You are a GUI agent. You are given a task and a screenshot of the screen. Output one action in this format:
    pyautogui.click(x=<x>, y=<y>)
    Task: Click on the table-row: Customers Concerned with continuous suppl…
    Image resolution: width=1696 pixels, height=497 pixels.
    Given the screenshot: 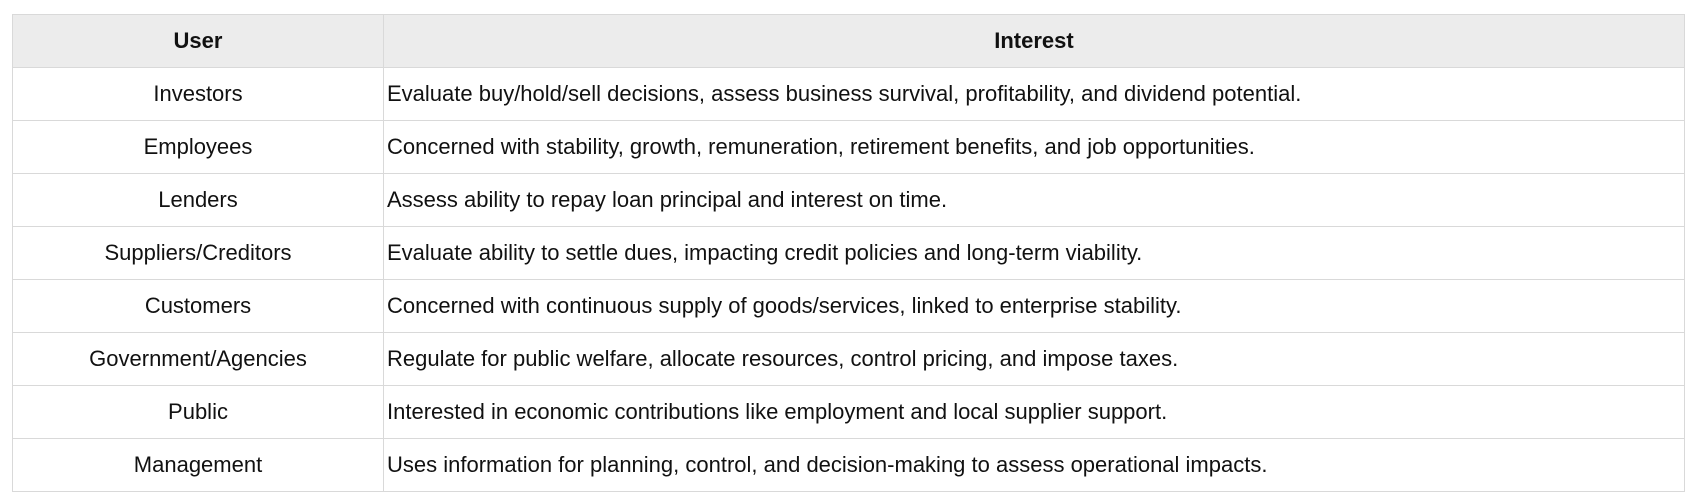 What is the action you would take?
    pyautogui.click(x=848, y=306)
    